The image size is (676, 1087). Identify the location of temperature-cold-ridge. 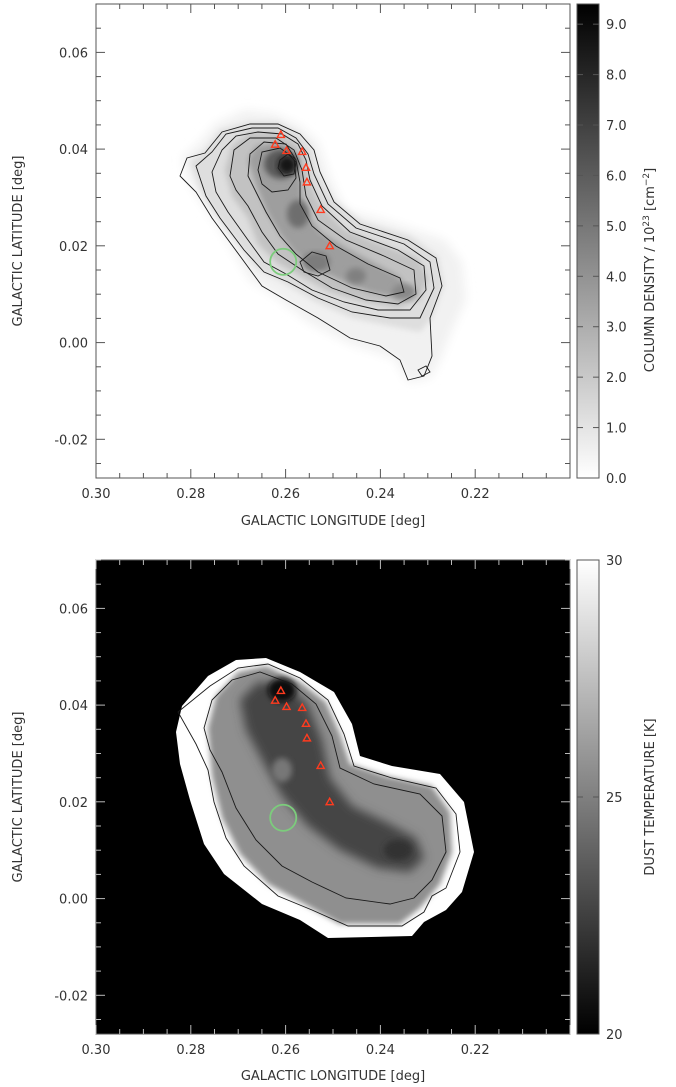
(332, 777).